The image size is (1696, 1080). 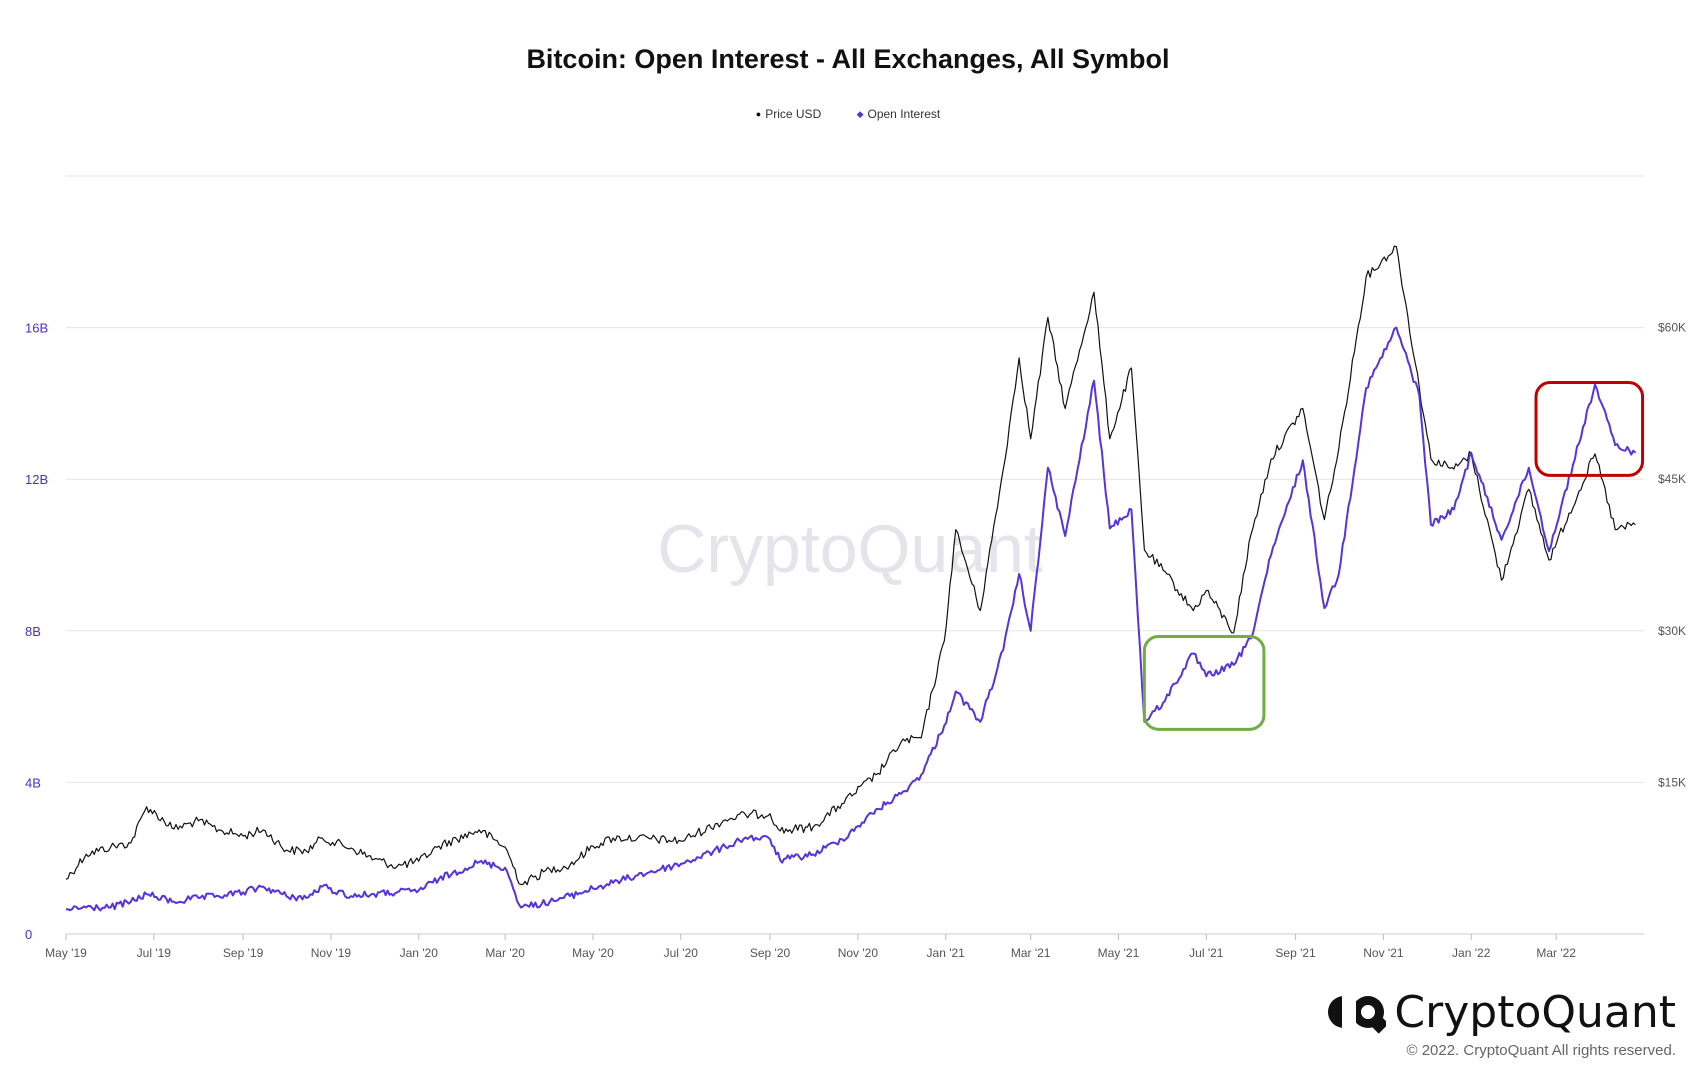 What do you see at coordinates (1589, 429) in the screenshot?
I see `highlight-box-red` at bounding box center [1589, 429].